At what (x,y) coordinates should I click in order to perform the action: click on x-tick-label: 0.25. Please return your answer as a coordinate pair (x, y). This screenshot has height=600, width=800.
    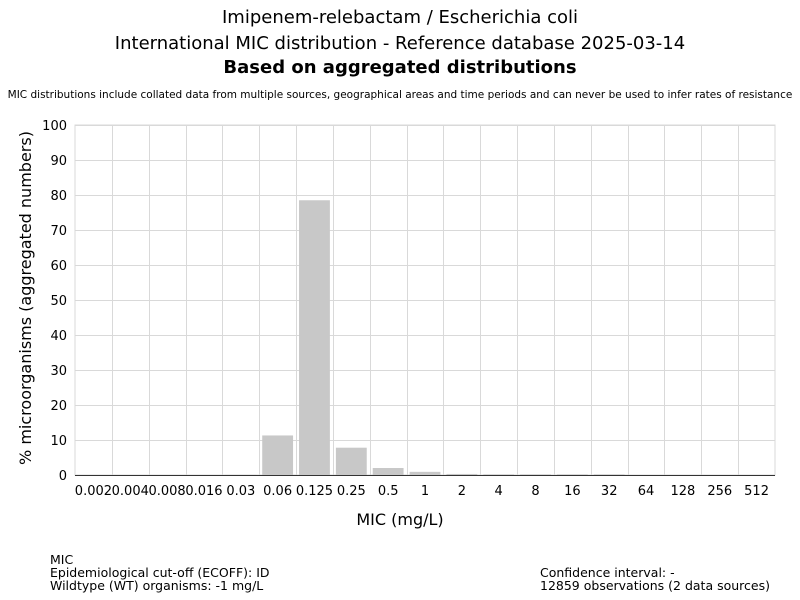
    Looking at the image, I should click on (351, 491).